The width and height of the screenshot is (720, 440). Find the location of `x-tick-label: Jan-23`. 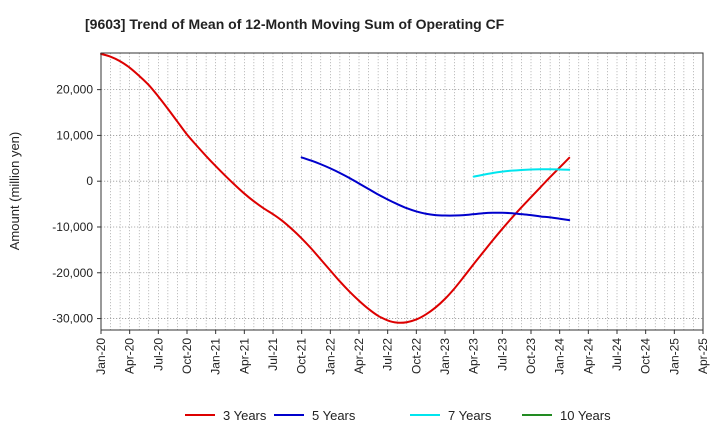

x-tick-label: Jan-23 is located at coordinates (445, 356).